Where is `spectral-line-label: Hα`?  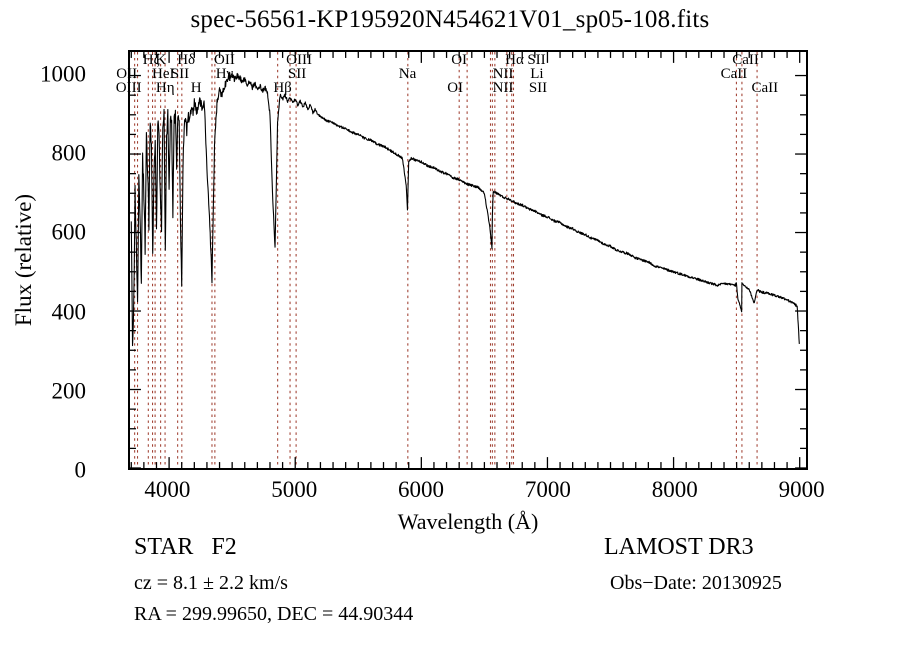
spectral-line-label: Hα is located at coordinates (514, 60).